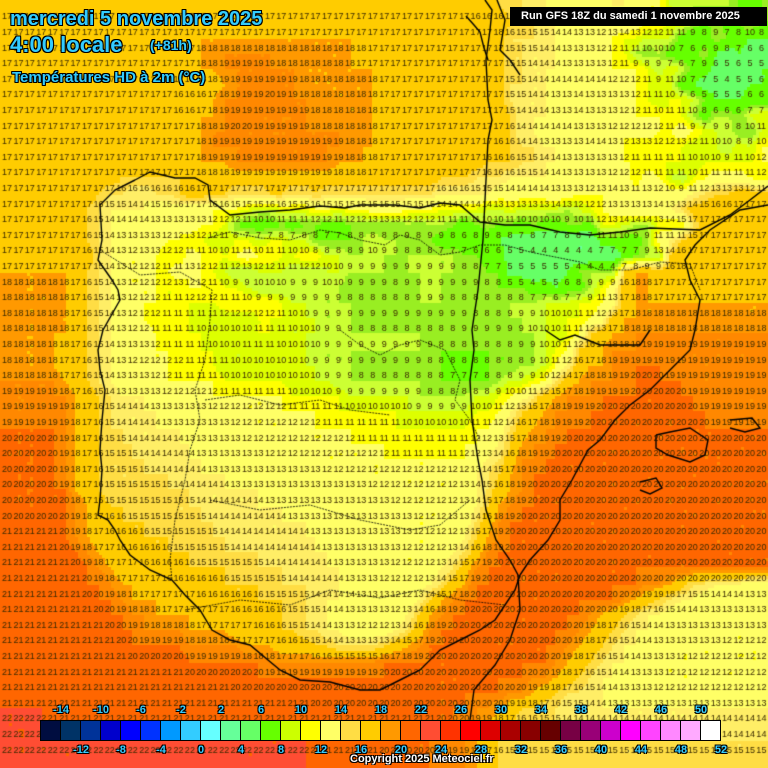  What do you see at coordinates (701, 710) in the screenshot?
I see `colorbar-tick-top: 50` at bounding box center [701, 710].